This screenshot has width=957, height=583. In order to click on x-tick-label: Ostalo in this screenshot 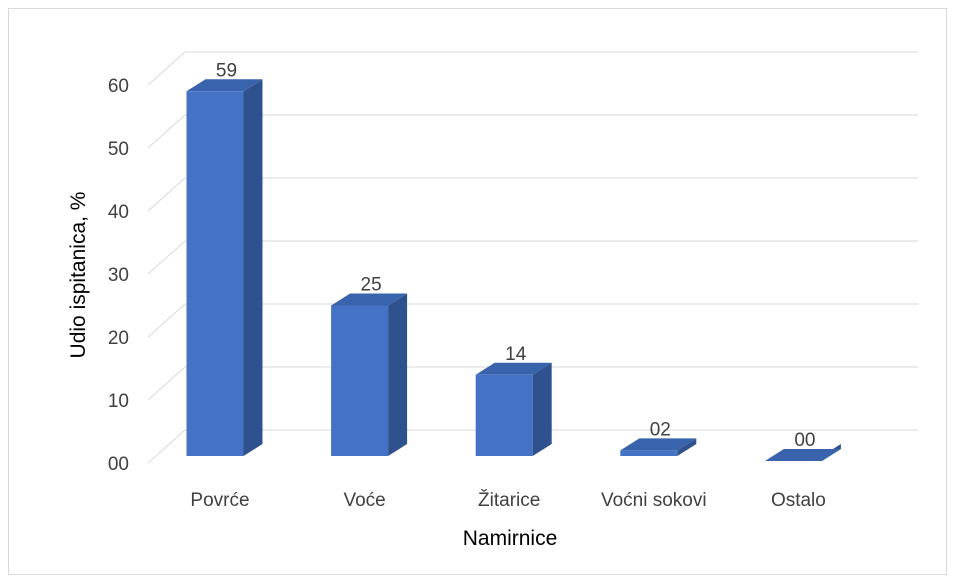, I will do `click(798, 500)`.